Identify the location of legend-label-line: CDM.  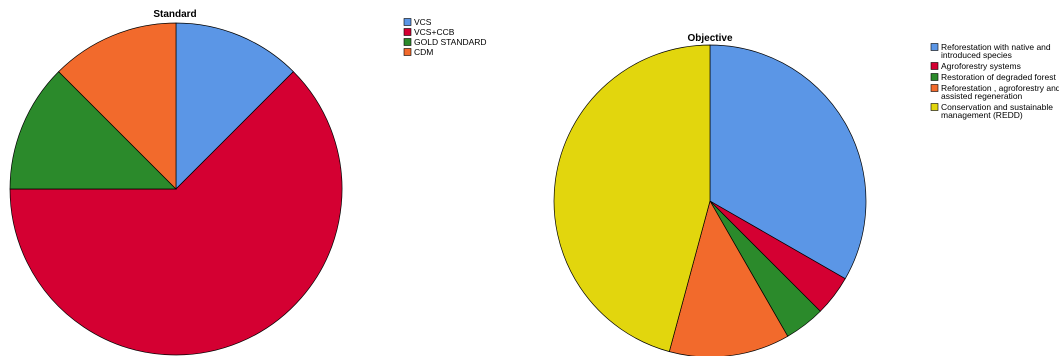
(423, 52).